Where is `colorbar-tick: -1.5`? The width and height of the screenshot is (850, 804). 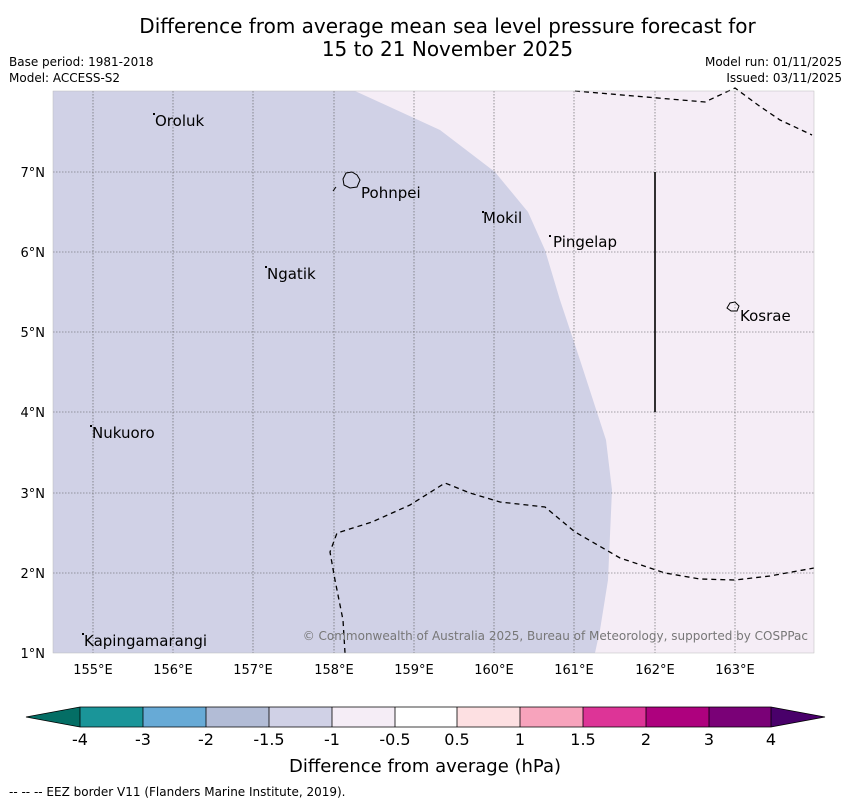 colorbar-tick: -1.5 is located at coordinates (268, 739).